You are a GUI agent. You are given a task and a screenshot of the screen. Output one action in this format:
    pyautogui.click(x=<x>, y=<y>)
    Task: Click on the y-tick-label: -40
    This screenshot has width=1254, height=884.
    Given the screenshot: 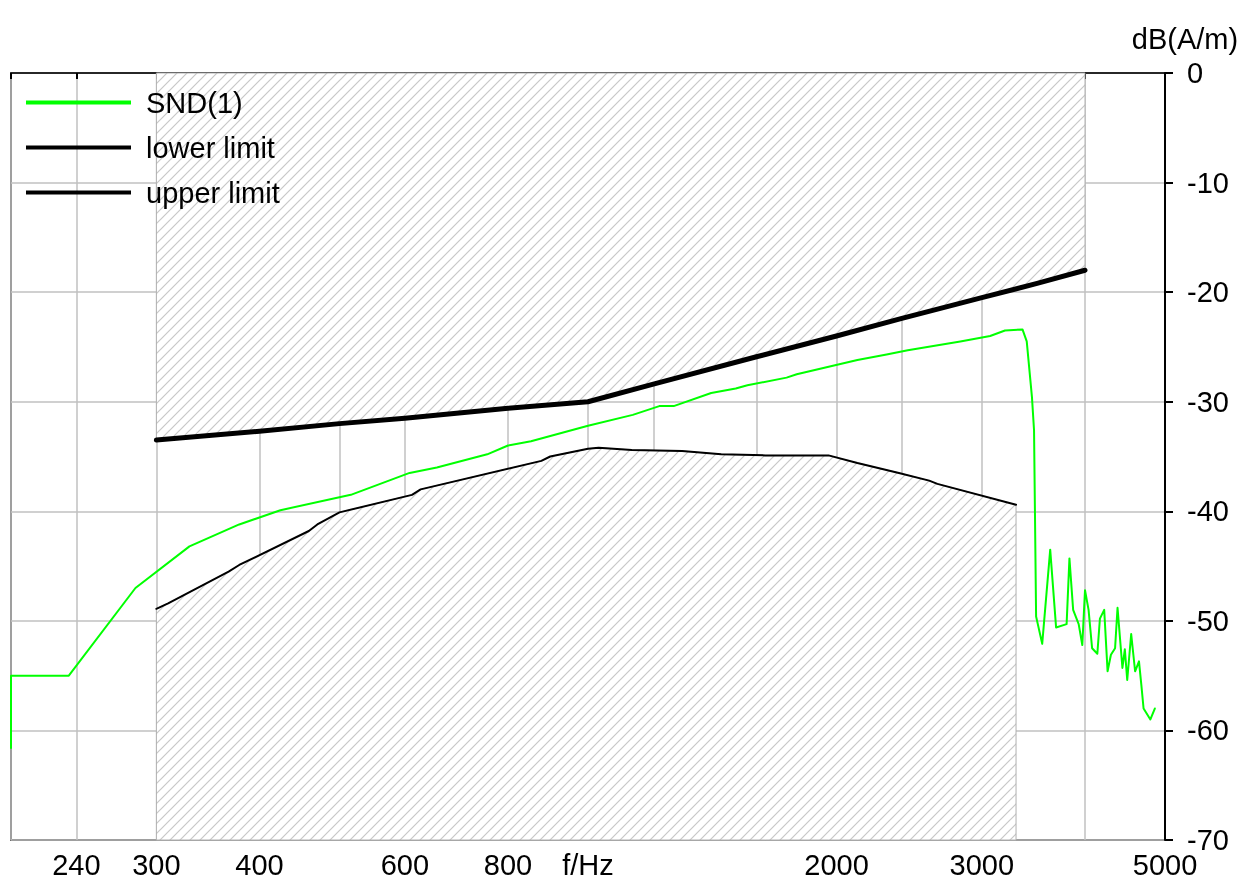 What is the action you would take?
    pyautogui.click(x=1208, y=511)
    